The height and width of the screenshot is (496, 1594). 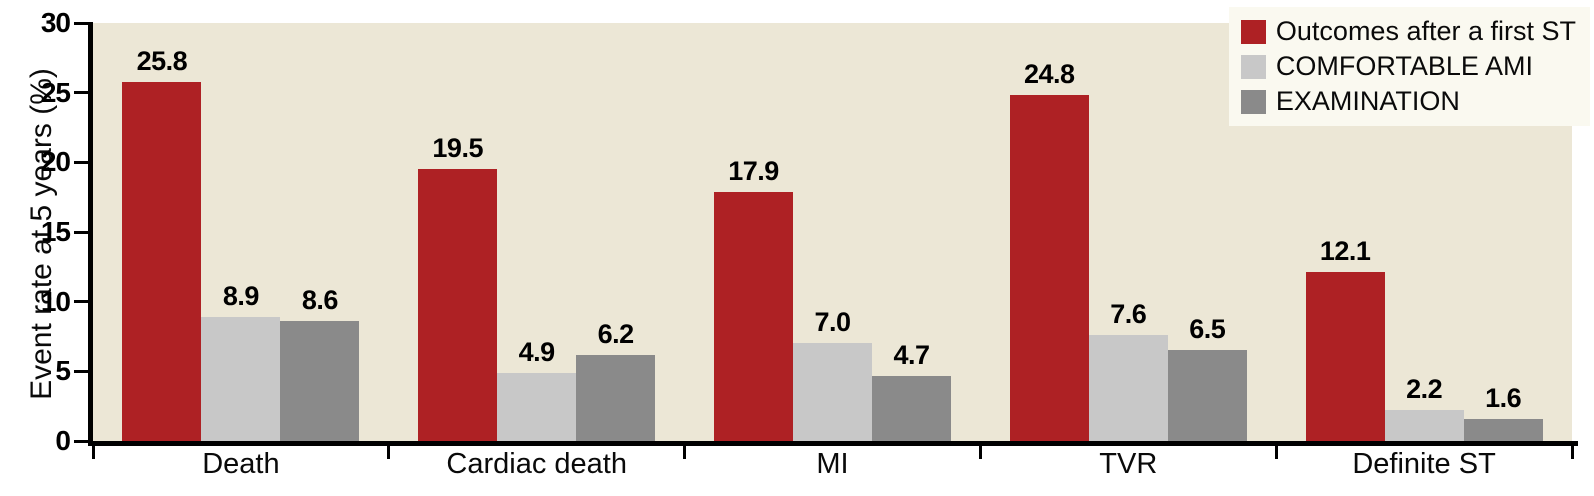 What do you see at coordinates (832, 464) in the screenshot?
I see `category-label-mi: MI` at bounding box center [832, 464].